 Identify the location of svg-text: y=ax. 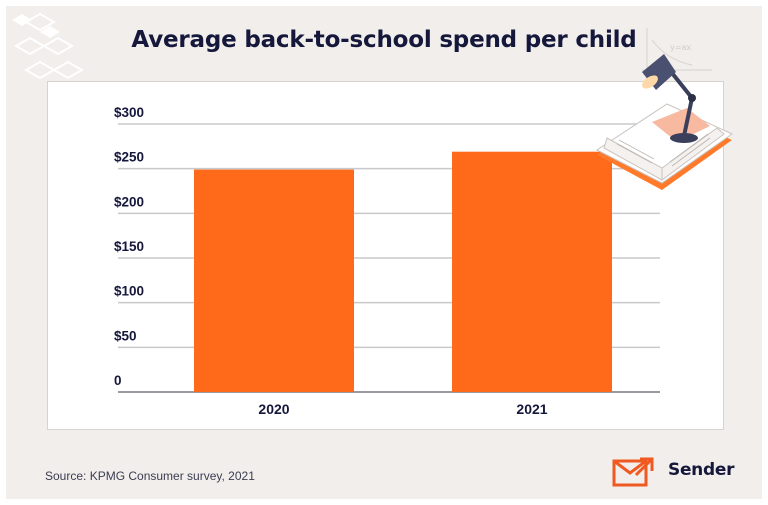
(680, 47).